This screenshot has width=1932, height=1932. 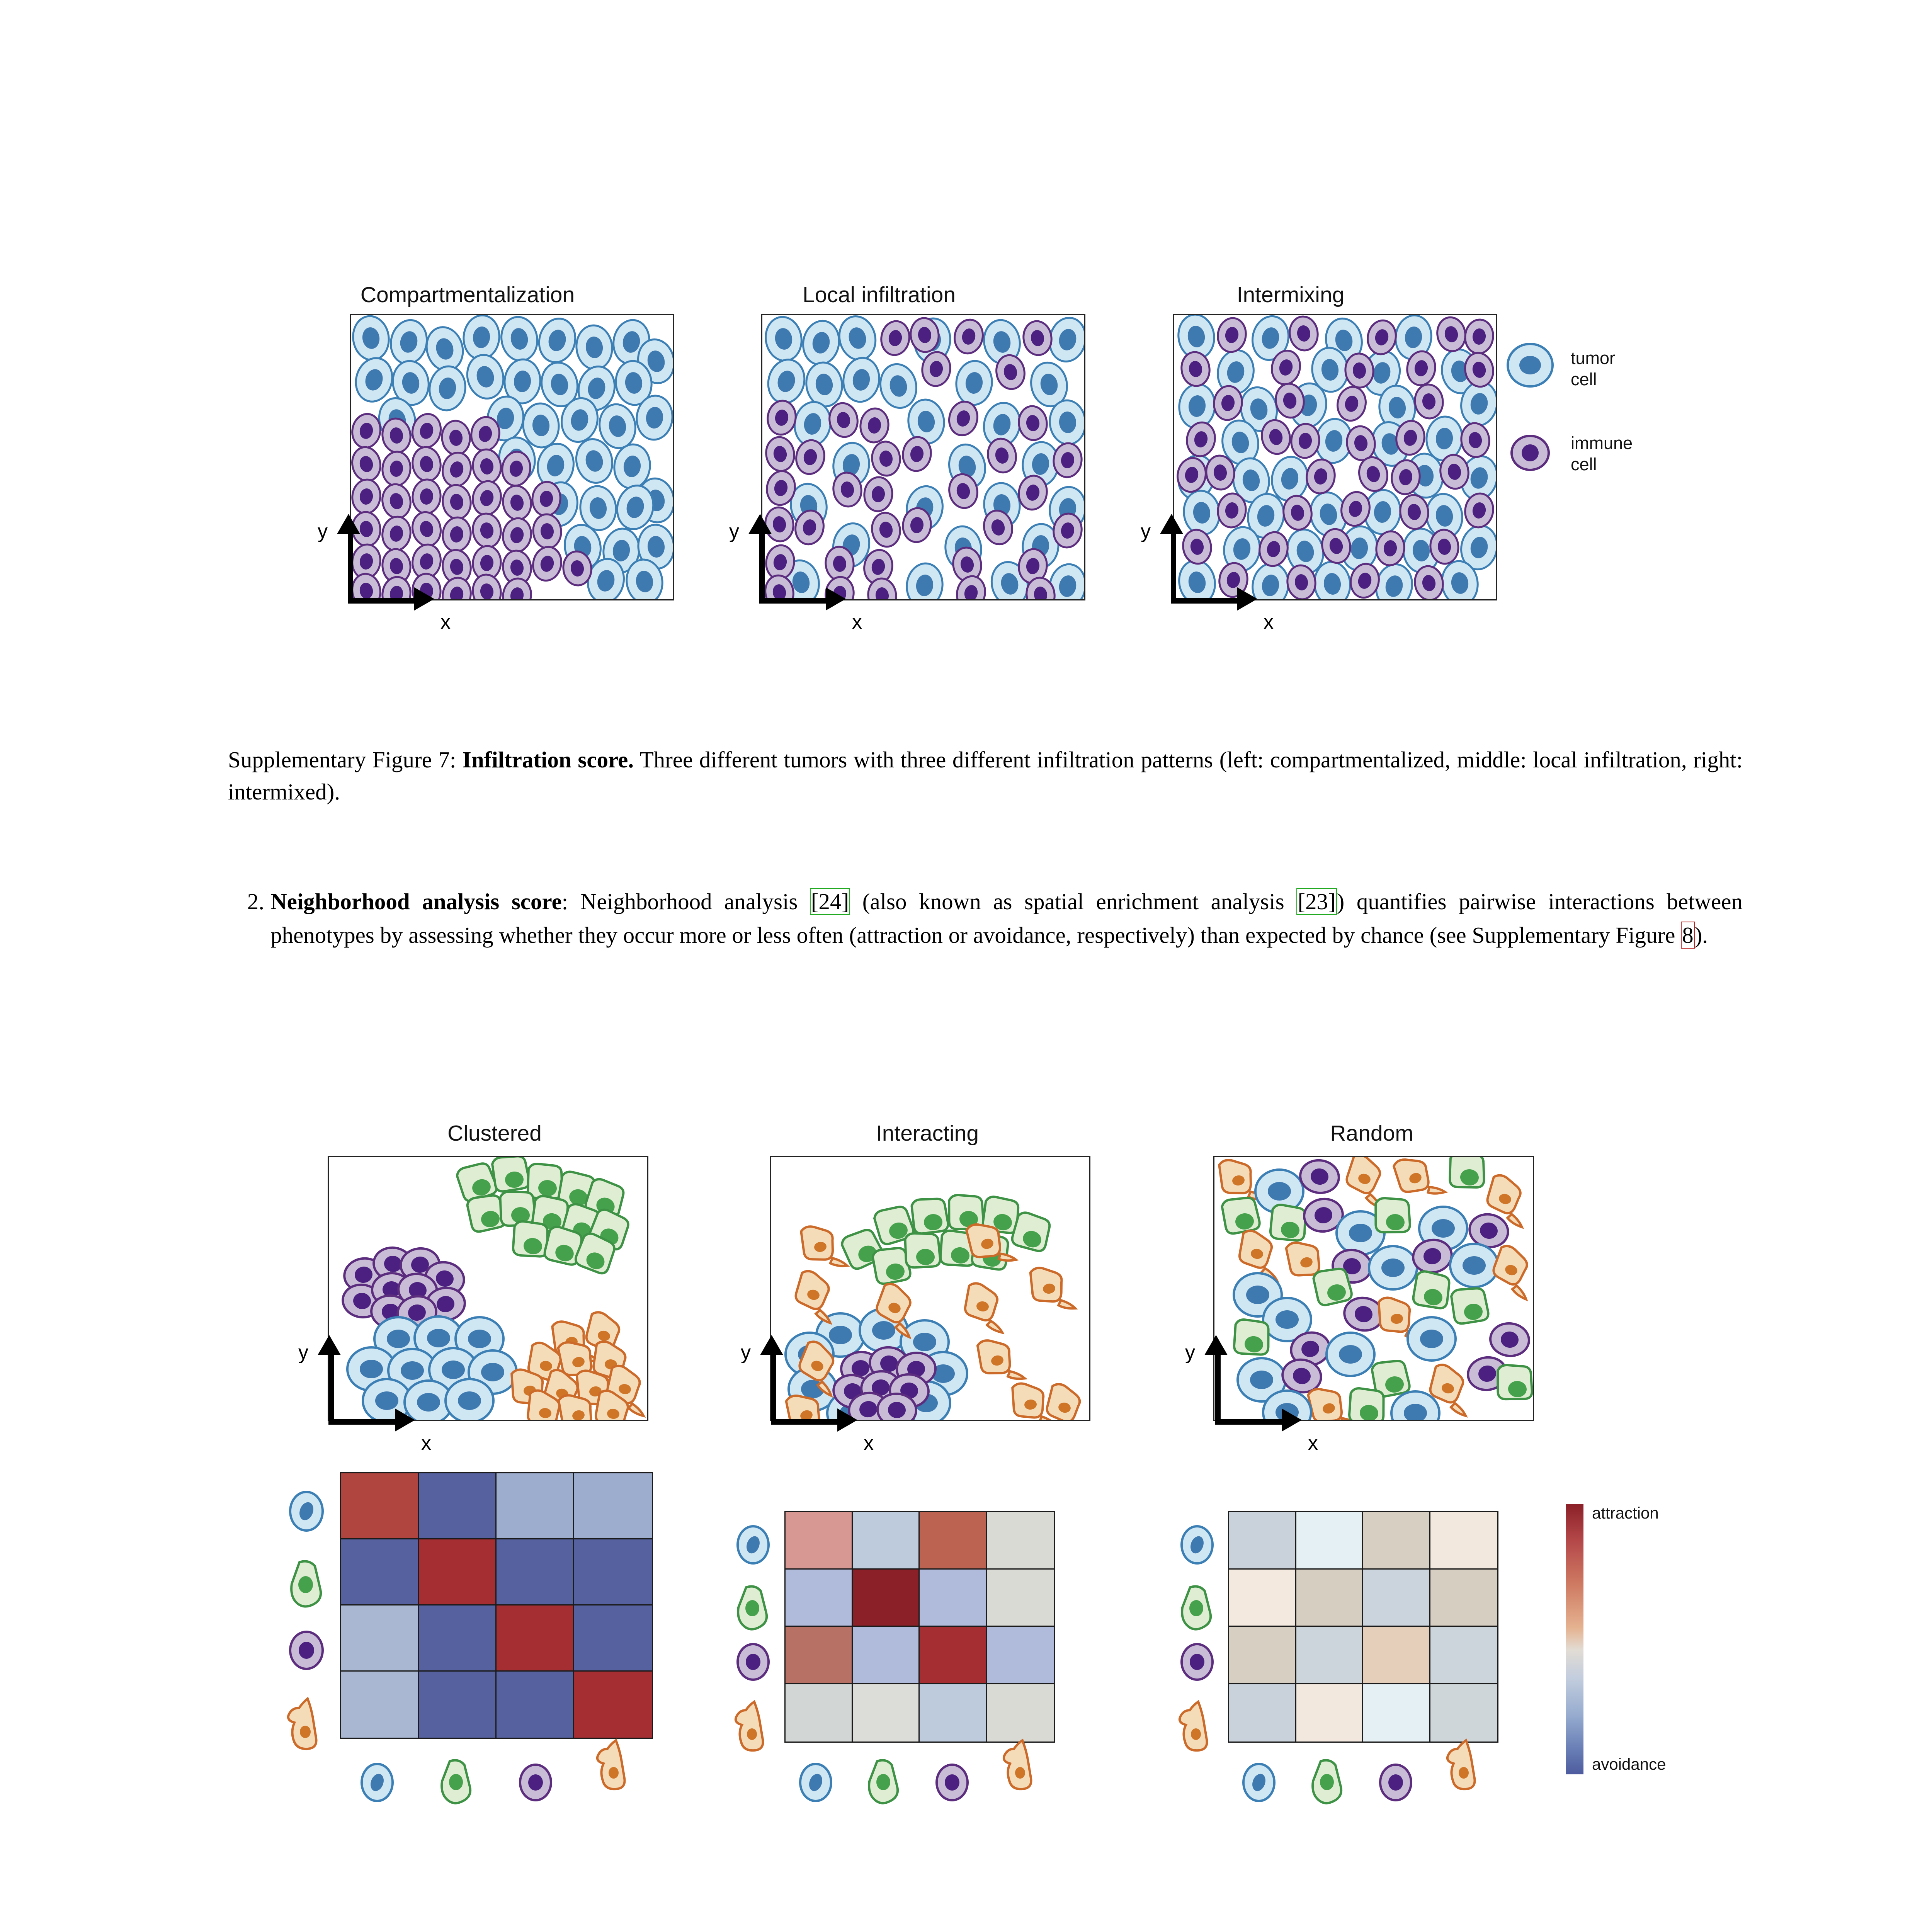 What do you see at coordinates (342, 759) in the screenshot?
I see `figure7-caption-prefix: Supplementary Figure 7:` at bounding box center [342, 759].